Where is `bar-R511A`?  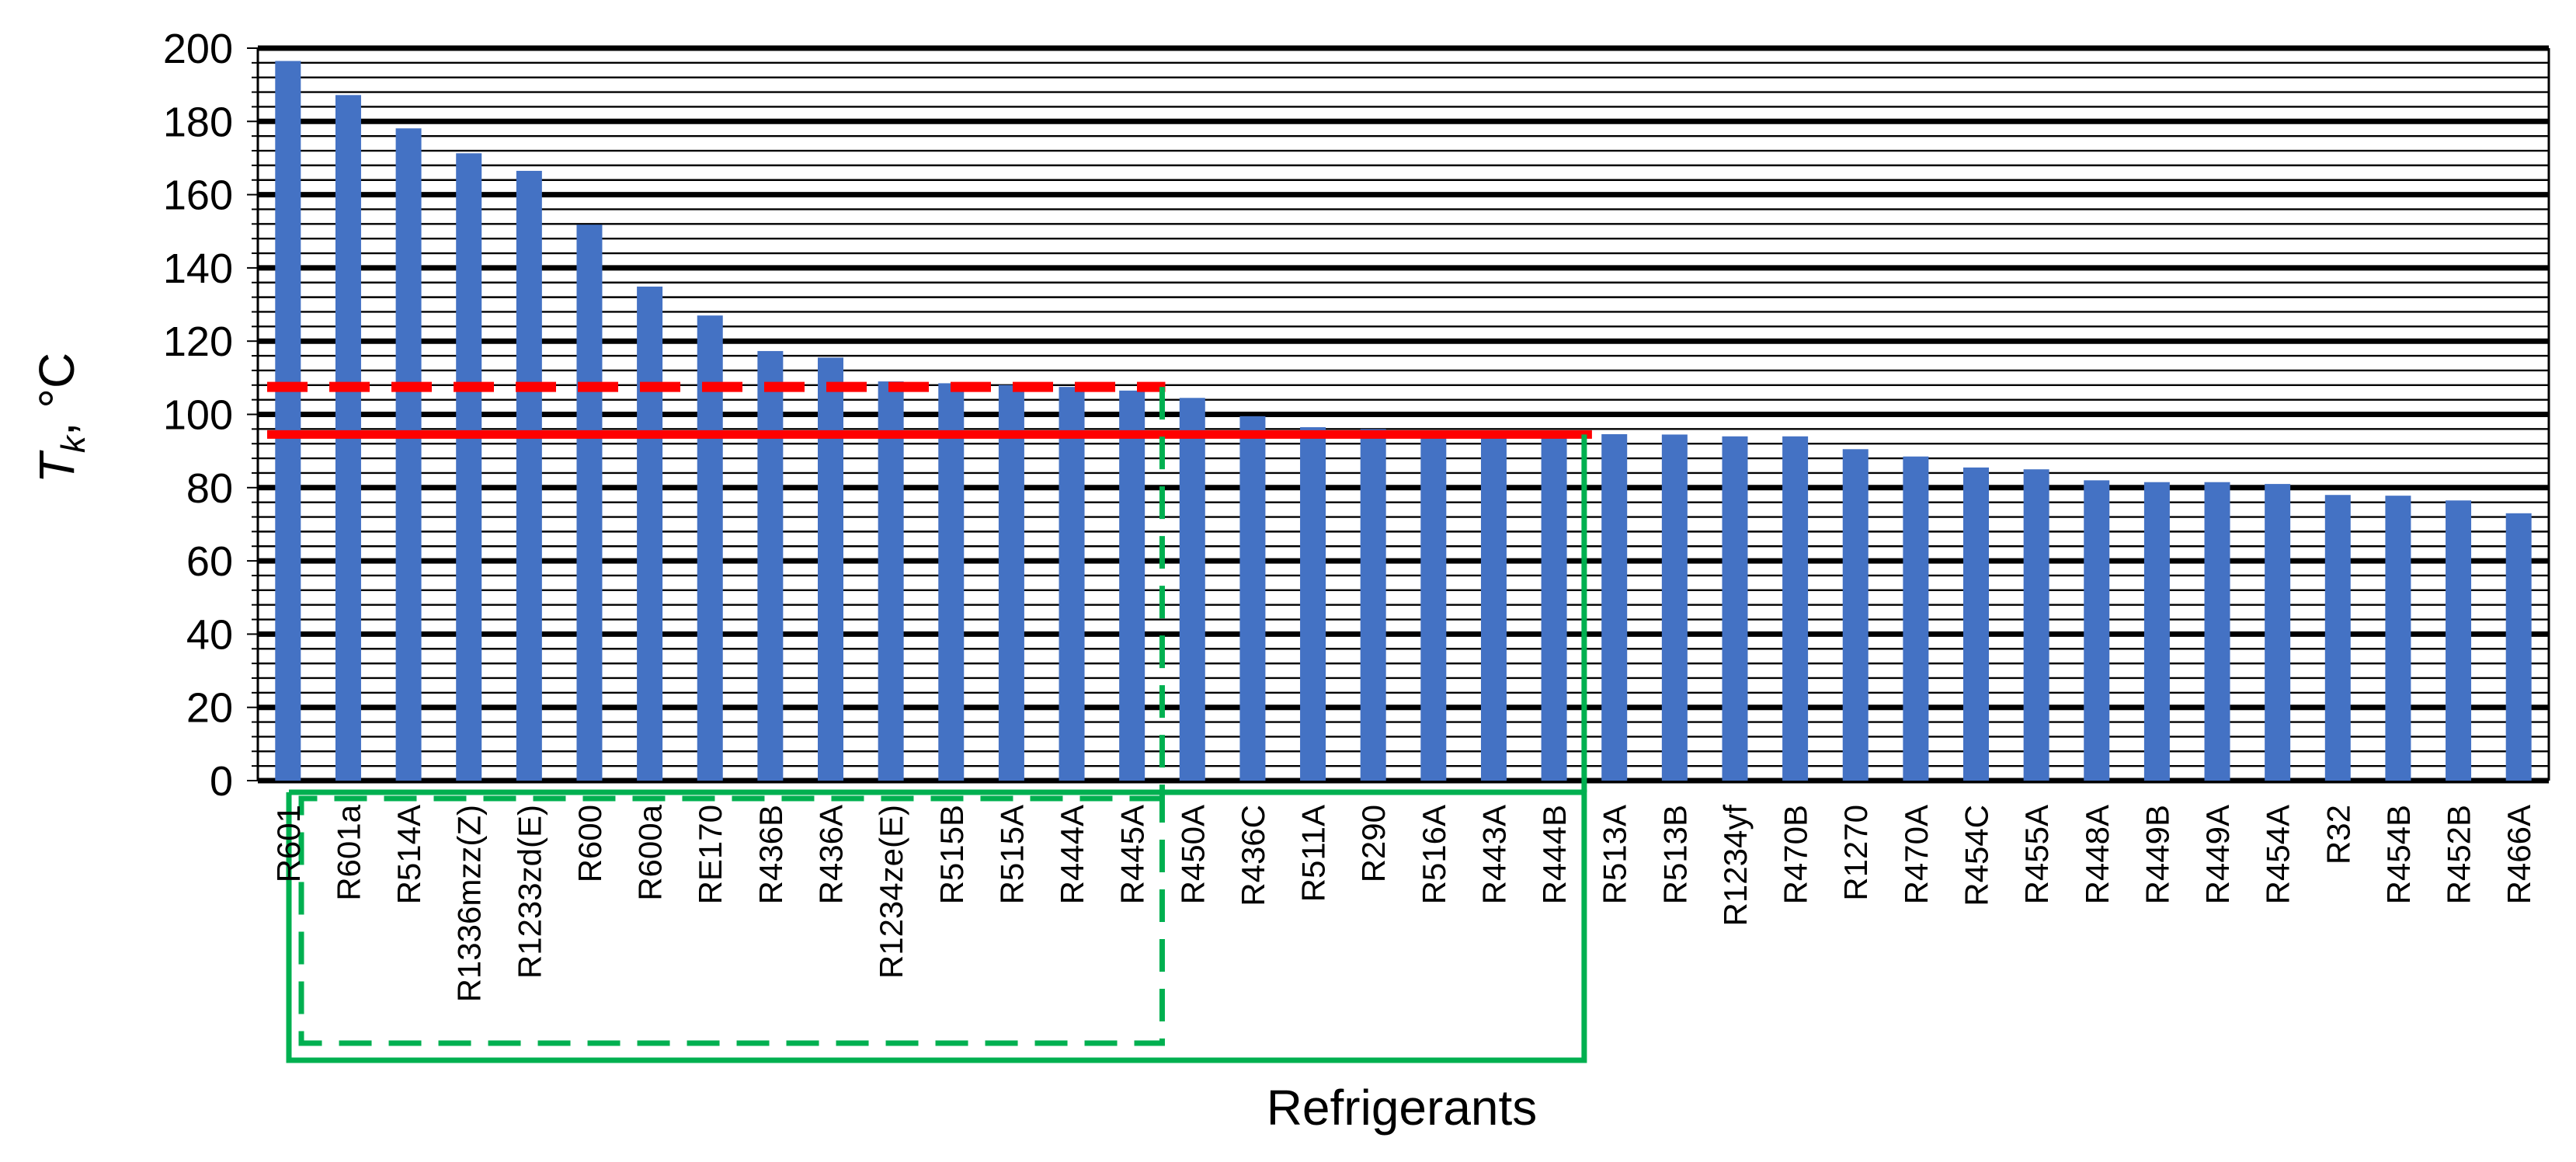 bar-R511A is located at coordinates (1313, 604).